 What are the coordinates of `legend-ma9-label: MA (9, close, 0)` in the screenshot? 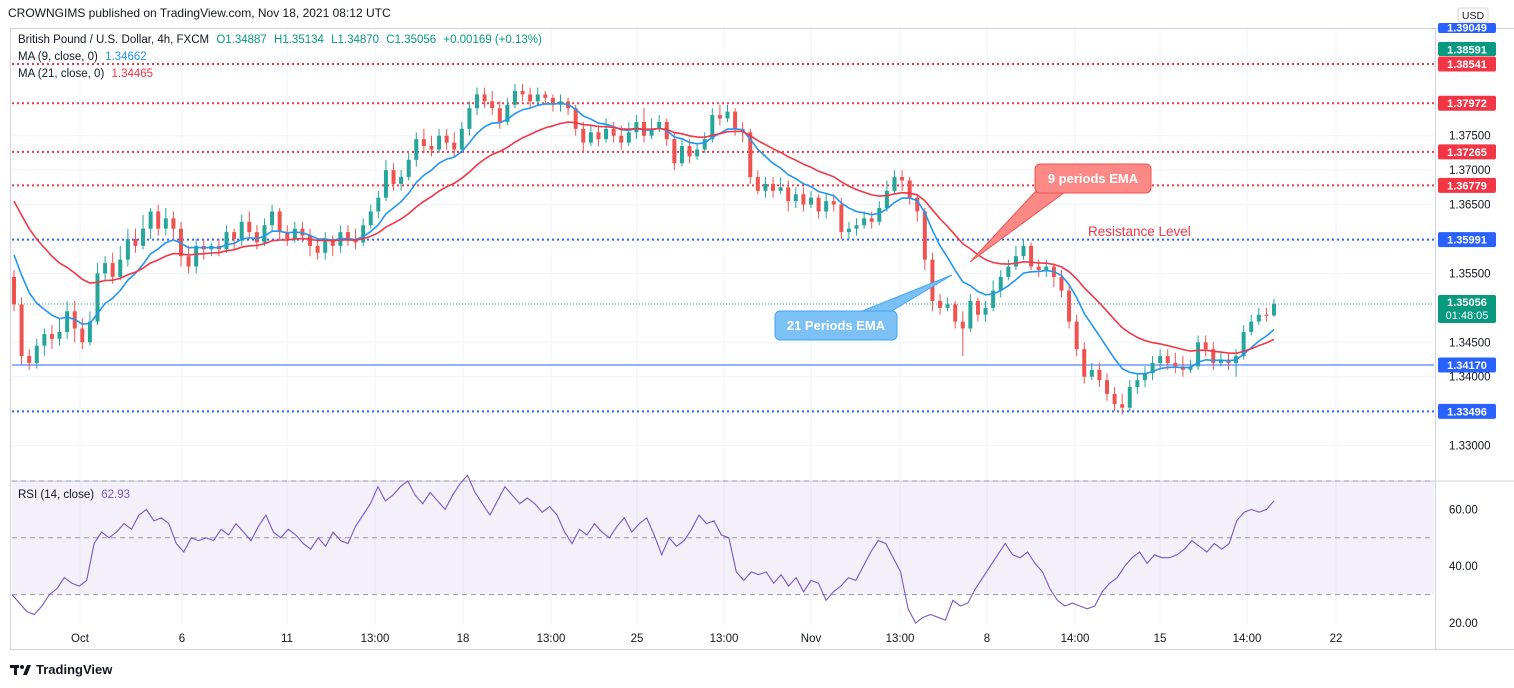 It's located at (58, 57).